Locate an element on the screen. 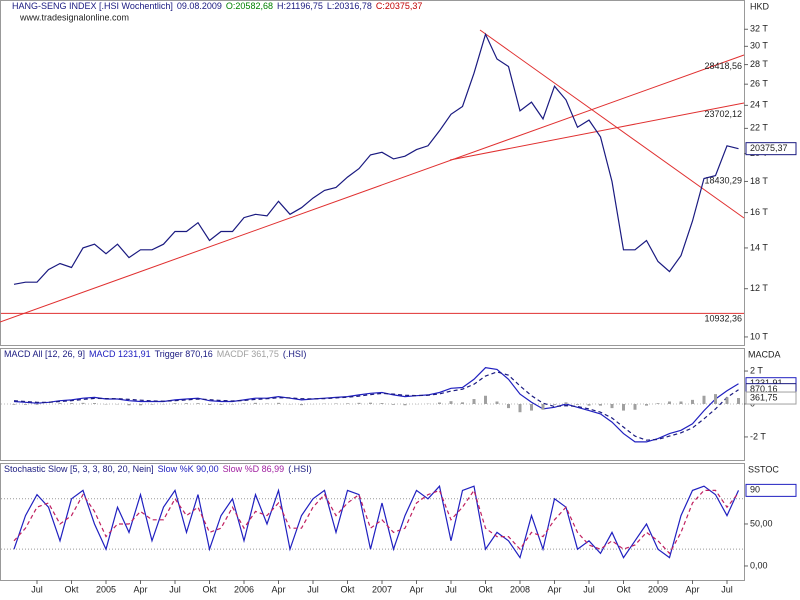 This screenshot has width=800, height=600. trendline-label: 28418,56 is located at coordinates (723, 66).